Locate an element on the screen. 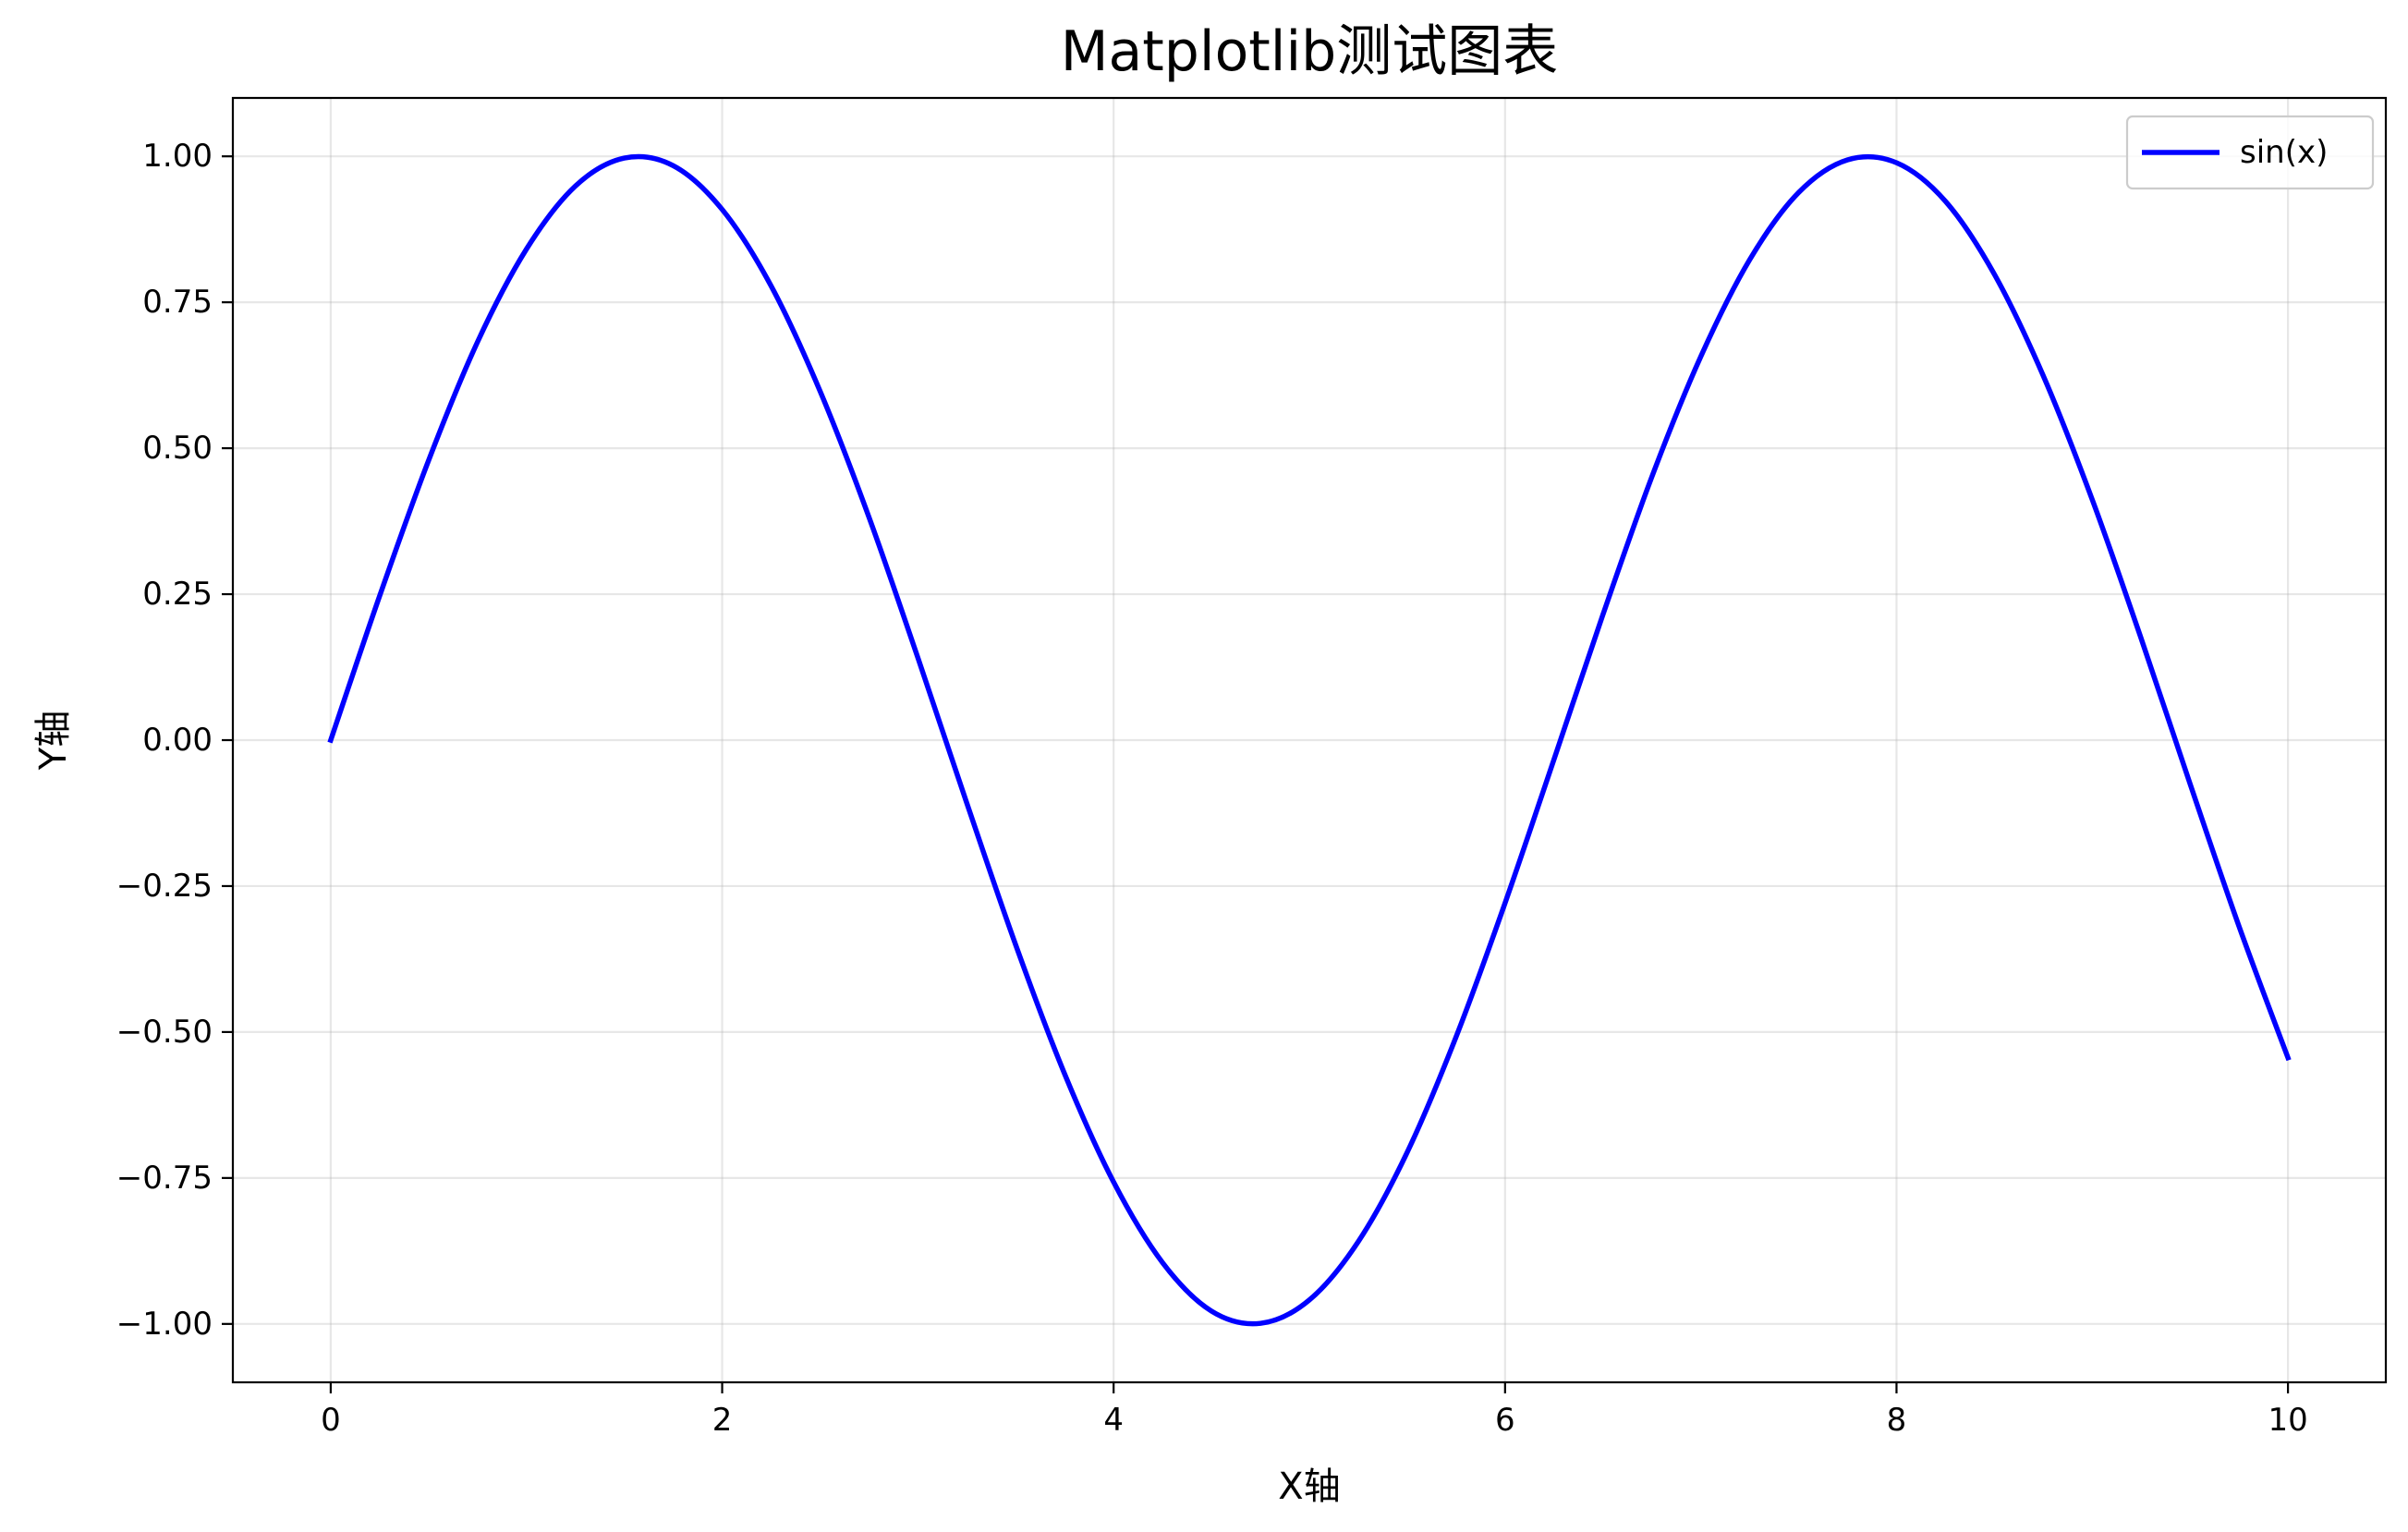 This screenshot has width=2408, height=1532. x-tick-label: 10 is located at coordinates (2287, 1420).